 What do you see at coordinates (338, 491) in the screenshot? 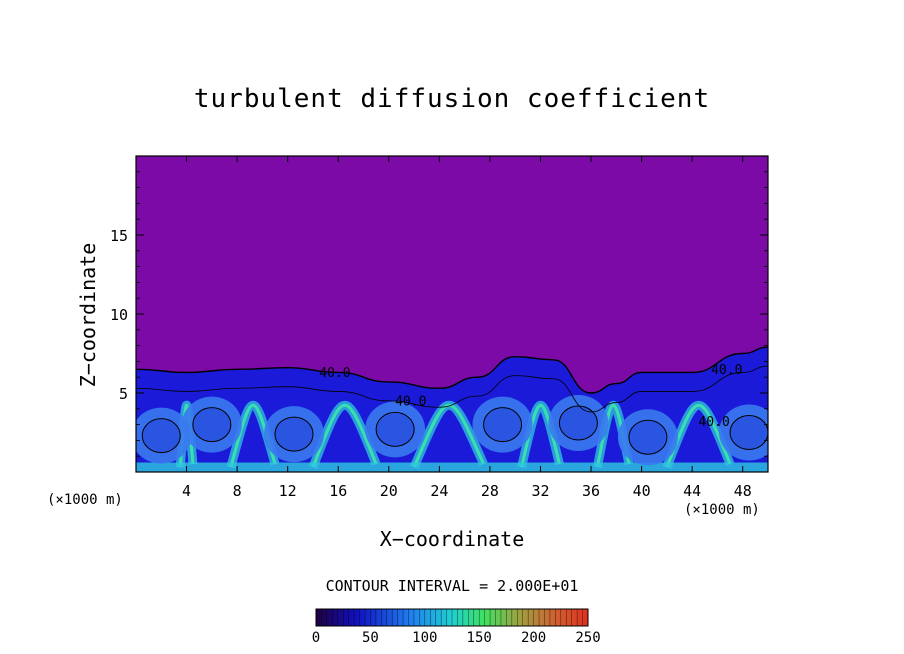
I see `x-tick-label: 16` at bounding box center [338, 491].